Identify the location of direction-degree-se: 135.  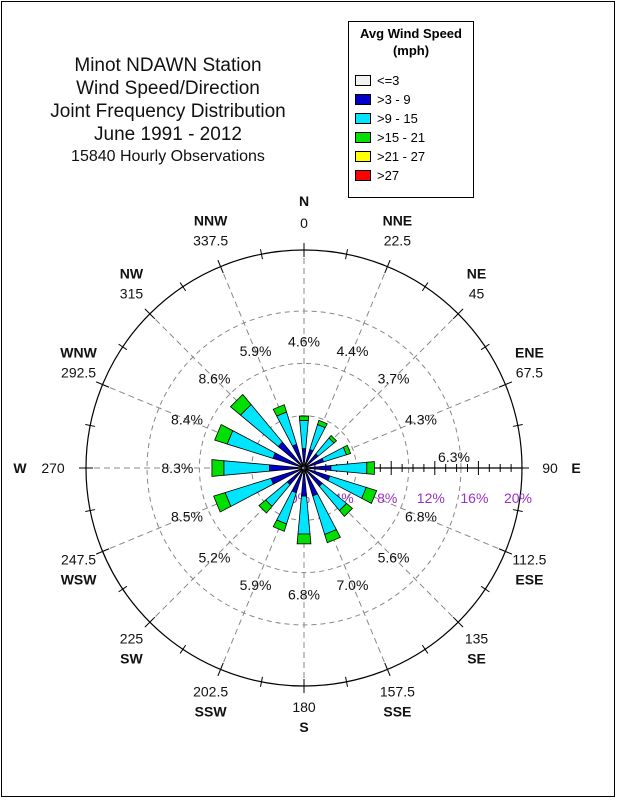
(477, 639).